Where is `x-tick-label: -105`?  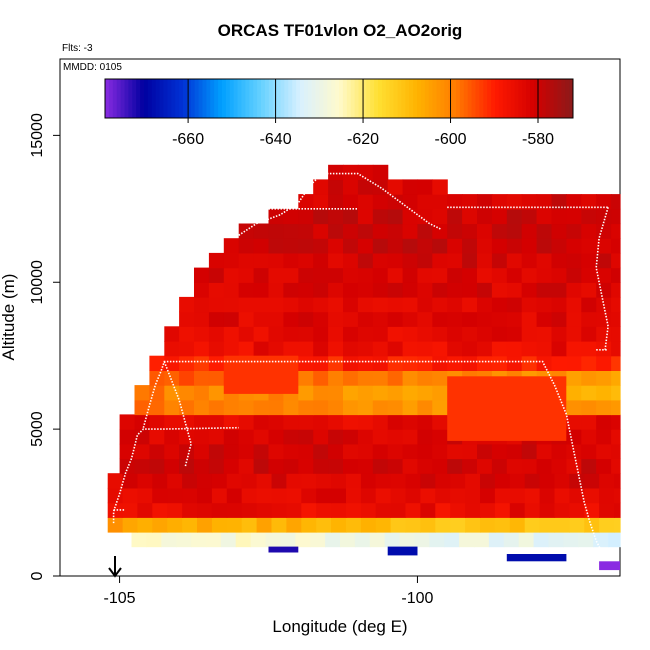 x-tick-label: -105 is located at coordinates (120, 598).